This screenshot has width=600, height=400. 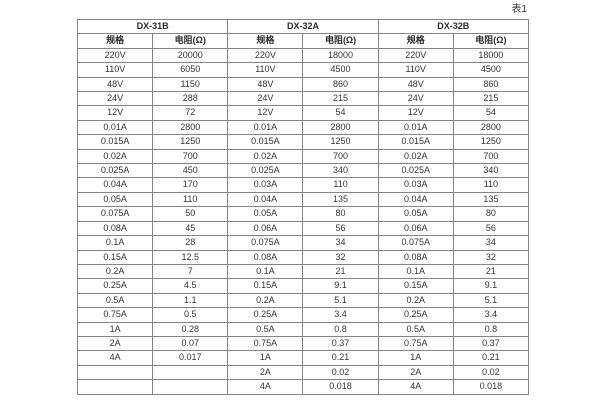 What do you see at coordinates (115, 300) in the screenshot?
I see `table-cell: 0.5A` at bounding box center [115, 300].